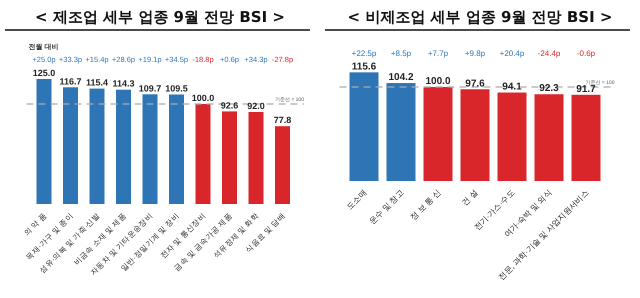  What do you see at coordinates (438, 53) in the screenshot?
I see `text: +7.7p` at bounding box center [438, 53].